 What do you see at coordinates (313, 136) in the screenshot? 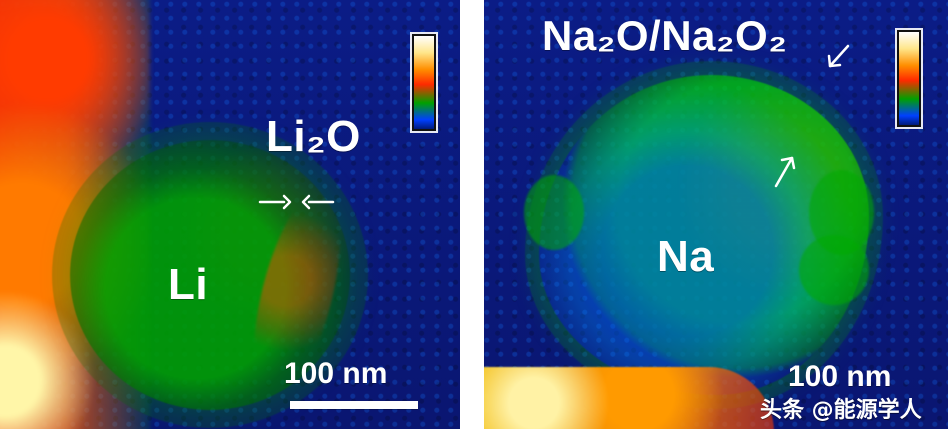
I see `left-top-label: Li₂O` at bounding box center [313, 136].